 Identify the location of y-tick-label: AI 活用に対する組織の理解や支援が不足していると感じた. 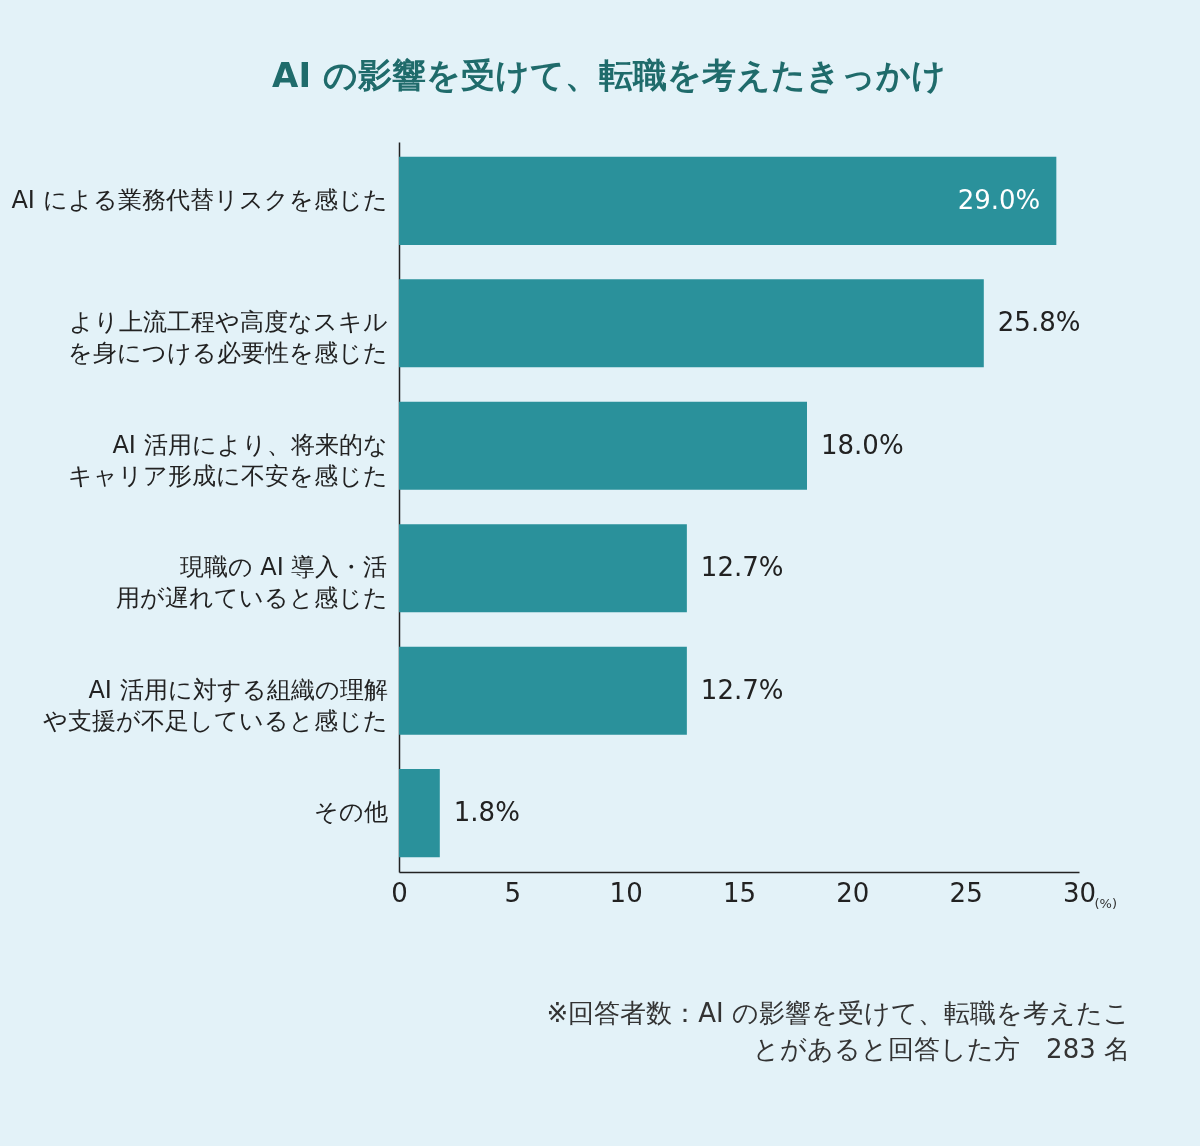
(215, 705).